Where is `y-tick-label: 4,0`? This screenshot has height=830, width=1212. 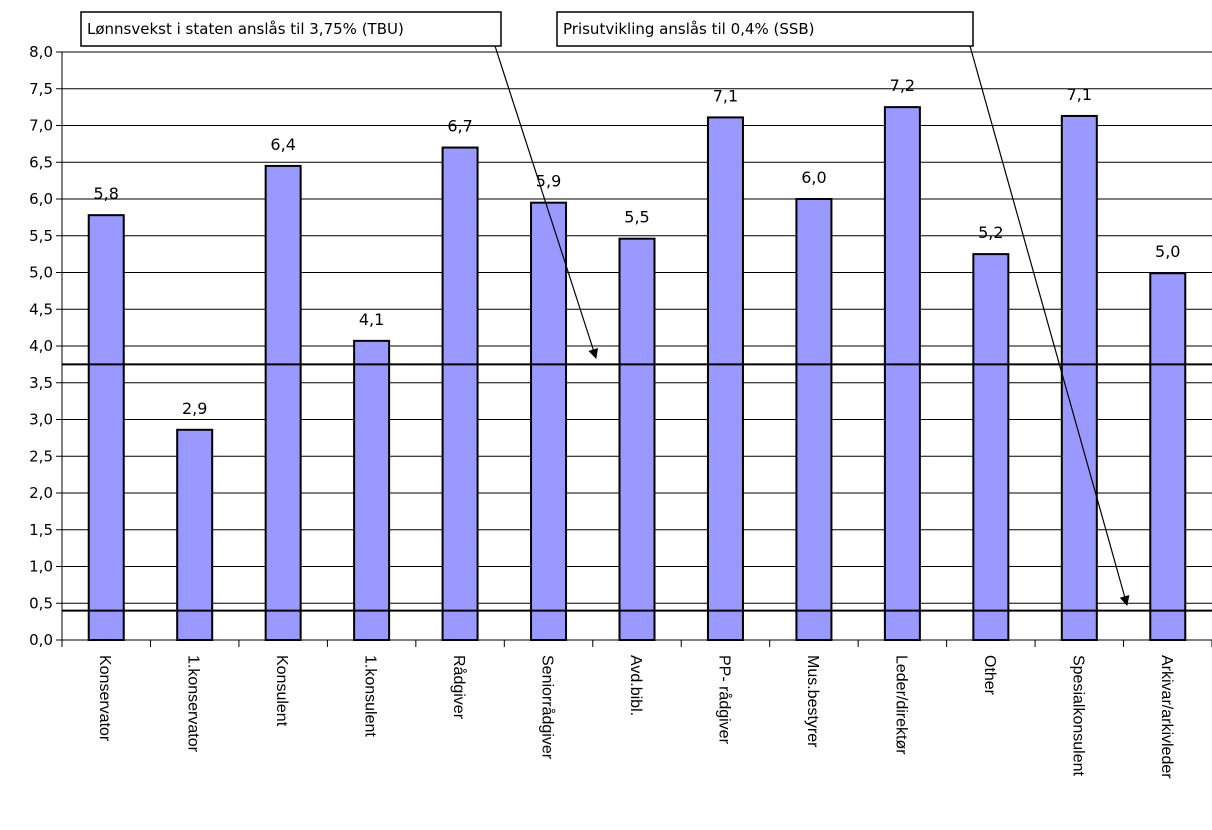 y-tick-label: 4,0 is located at coordinates (41, 346).